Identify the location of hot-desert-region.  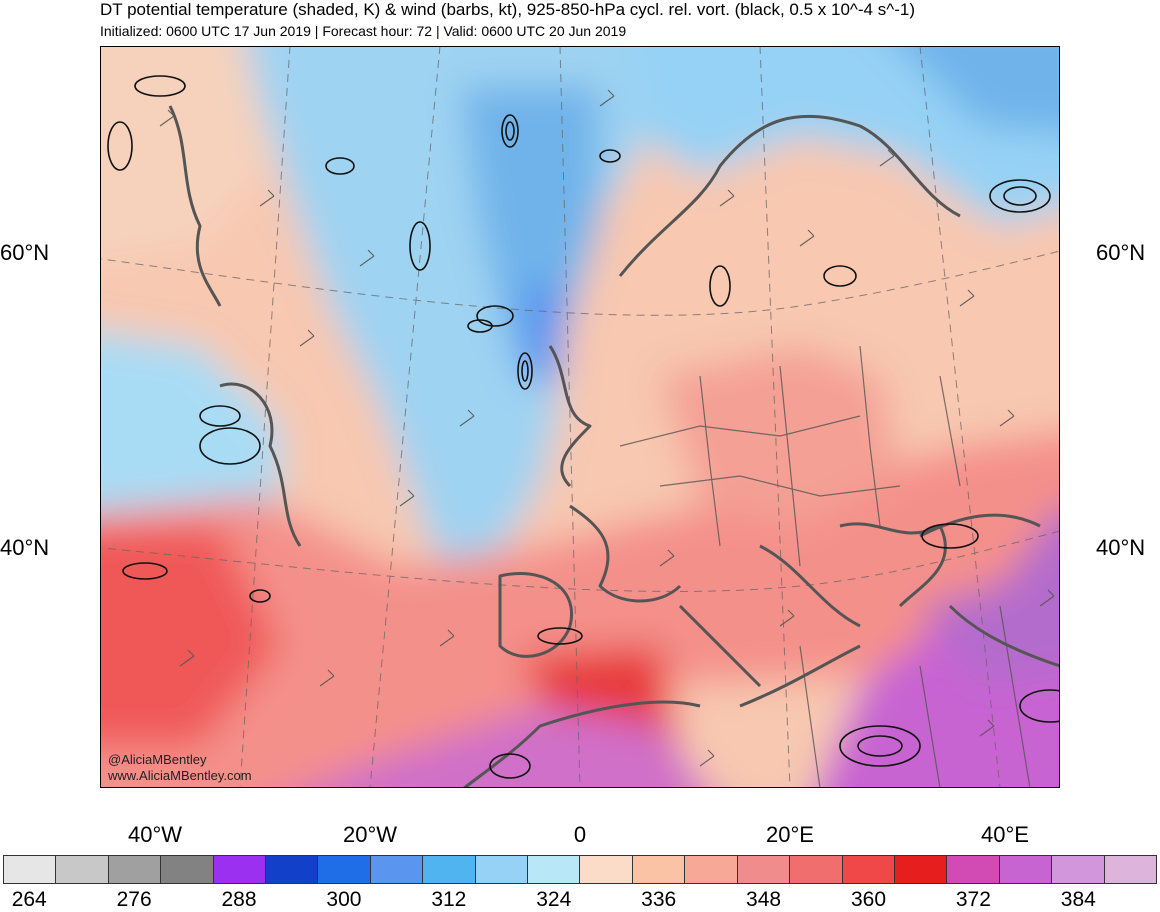
(508, 747).